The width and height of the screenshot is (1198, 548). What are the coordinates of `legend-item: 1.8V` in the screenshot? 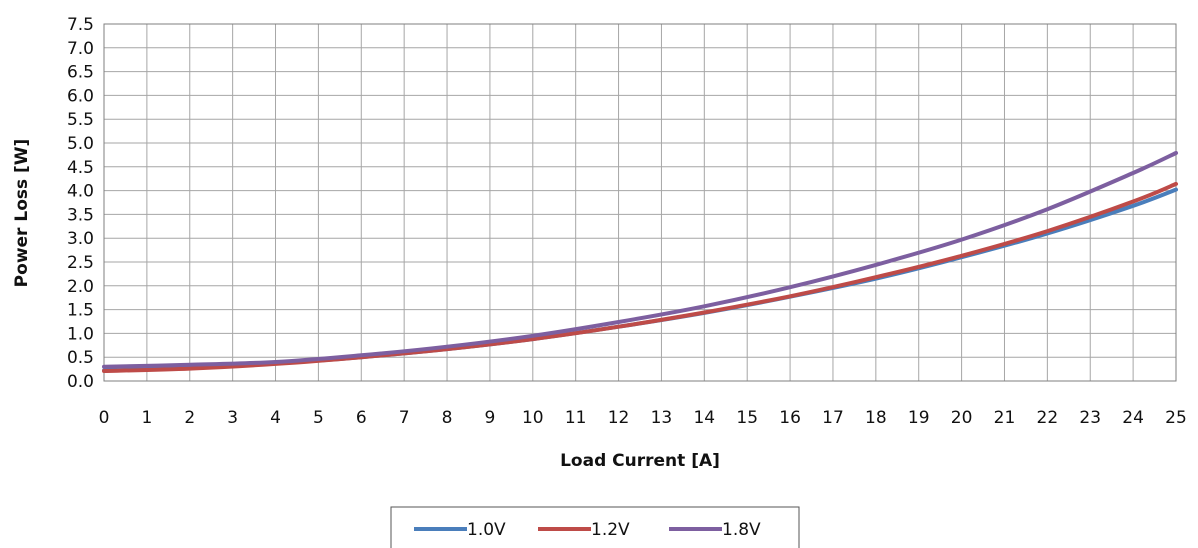 It's located at (715, 530).